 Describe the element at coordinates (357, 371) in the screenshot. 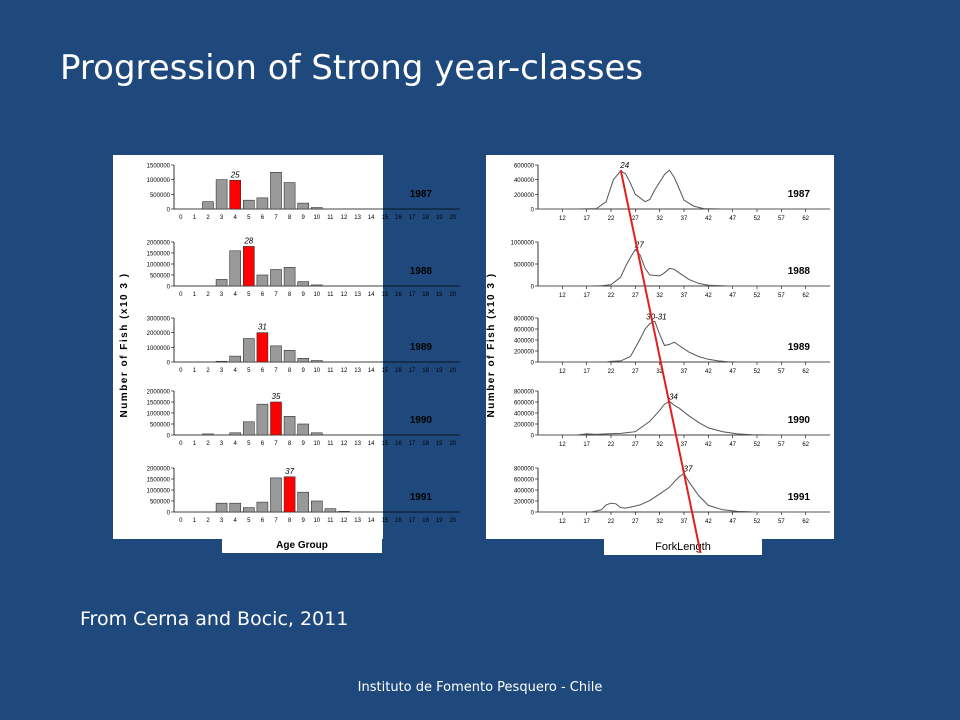

I see `x-tick-label: 13` at that location.